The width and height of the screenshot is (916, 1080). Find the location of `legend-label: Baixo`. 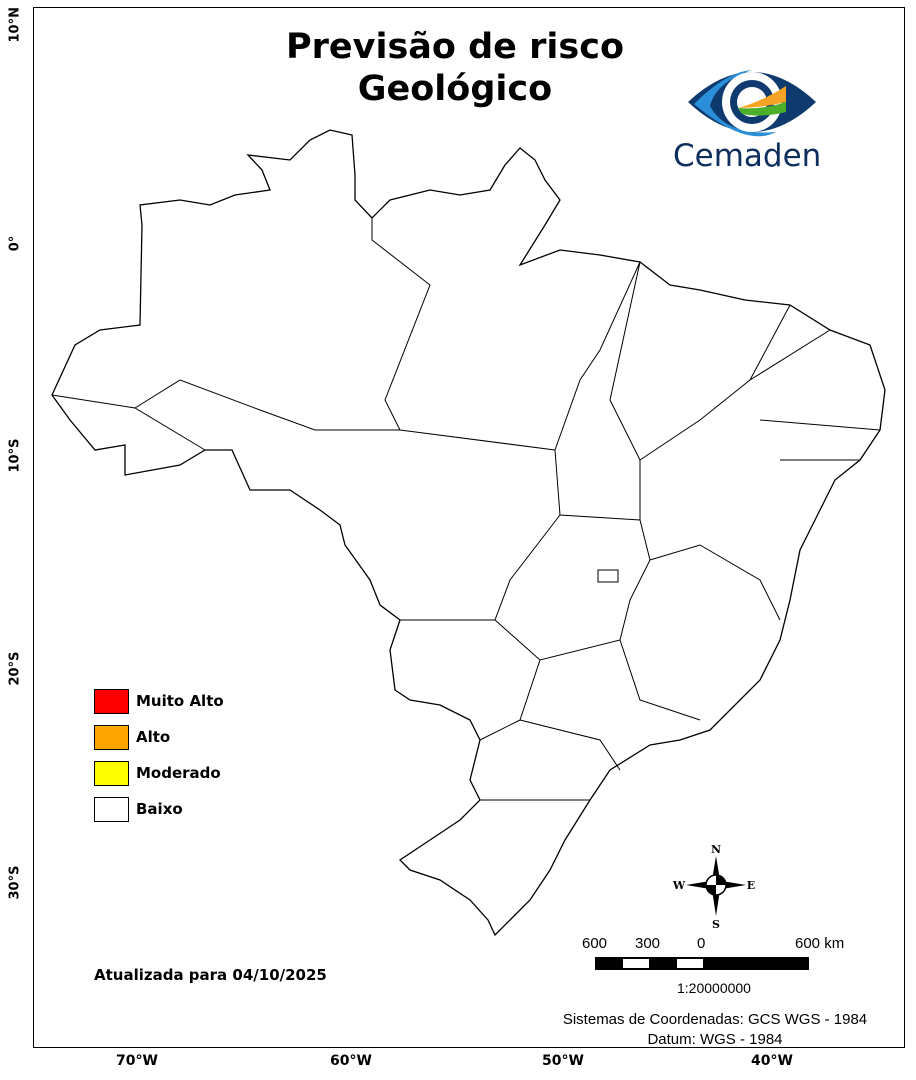

legend-label: Baixo is located at coordinates (159, 809).